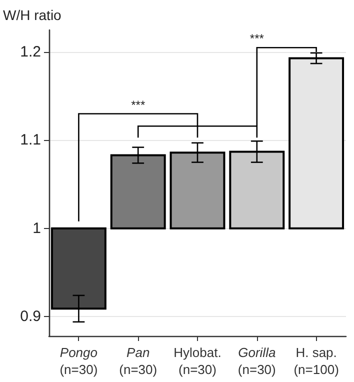  I want to click on x-tick-label: Pongo (n=30), so click(79, 361).